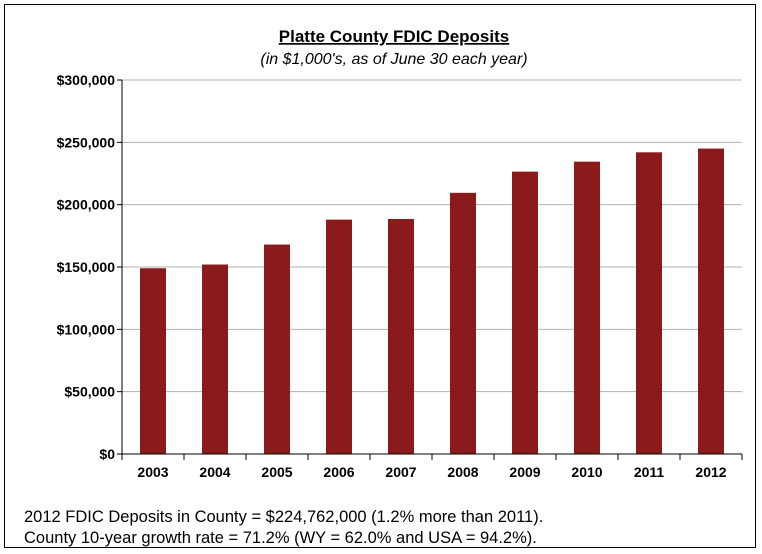 This screenshot has height=554, width=762. I want to click on chart-title: Platte County FDIC Deposits, so click(394, 36).